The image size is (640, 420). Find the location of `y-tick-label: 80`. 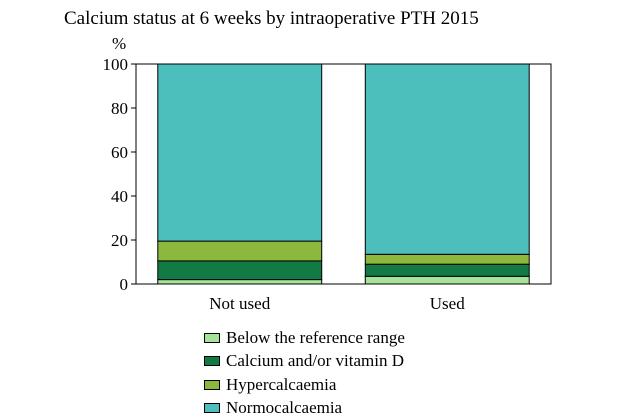

y-tick-label: 80 is located at coordinates (119, 108).